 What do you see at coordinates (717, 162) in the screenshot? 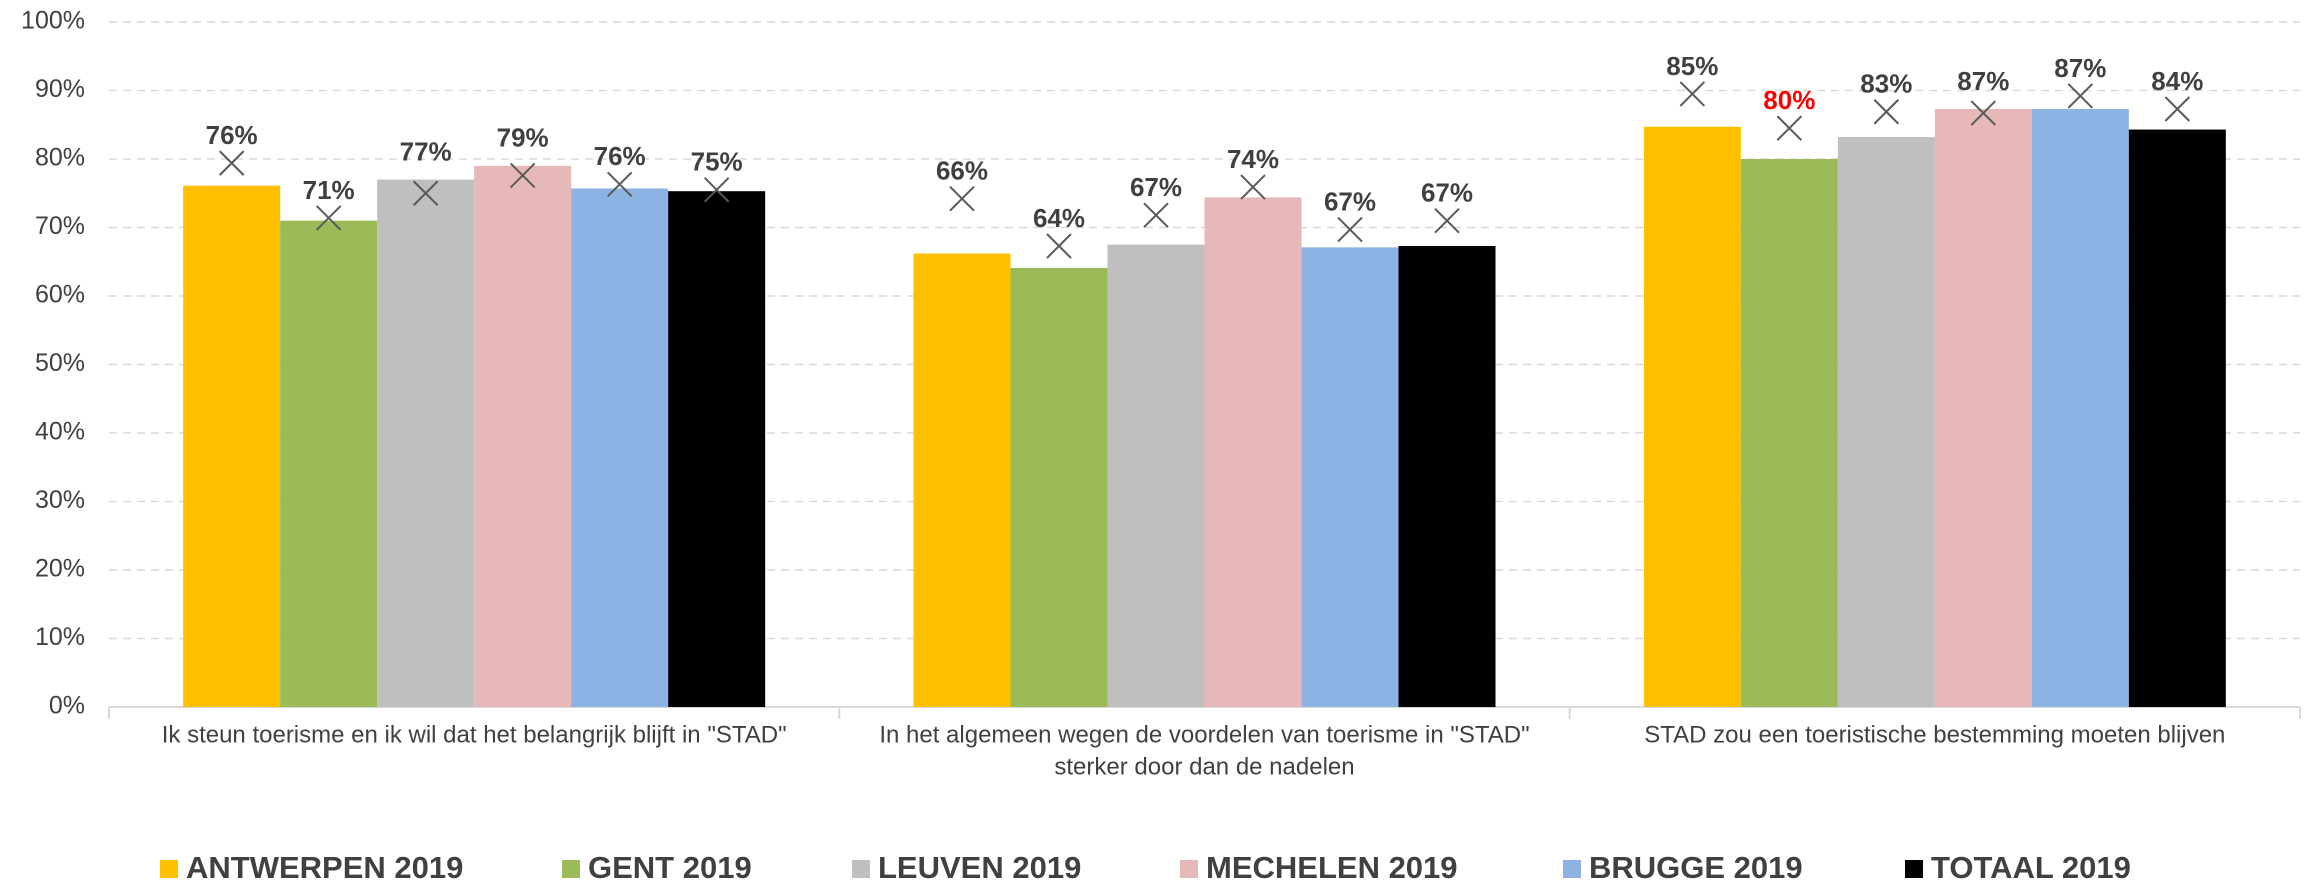
I see `data-label: 75%` at bounding box center [717, 162].